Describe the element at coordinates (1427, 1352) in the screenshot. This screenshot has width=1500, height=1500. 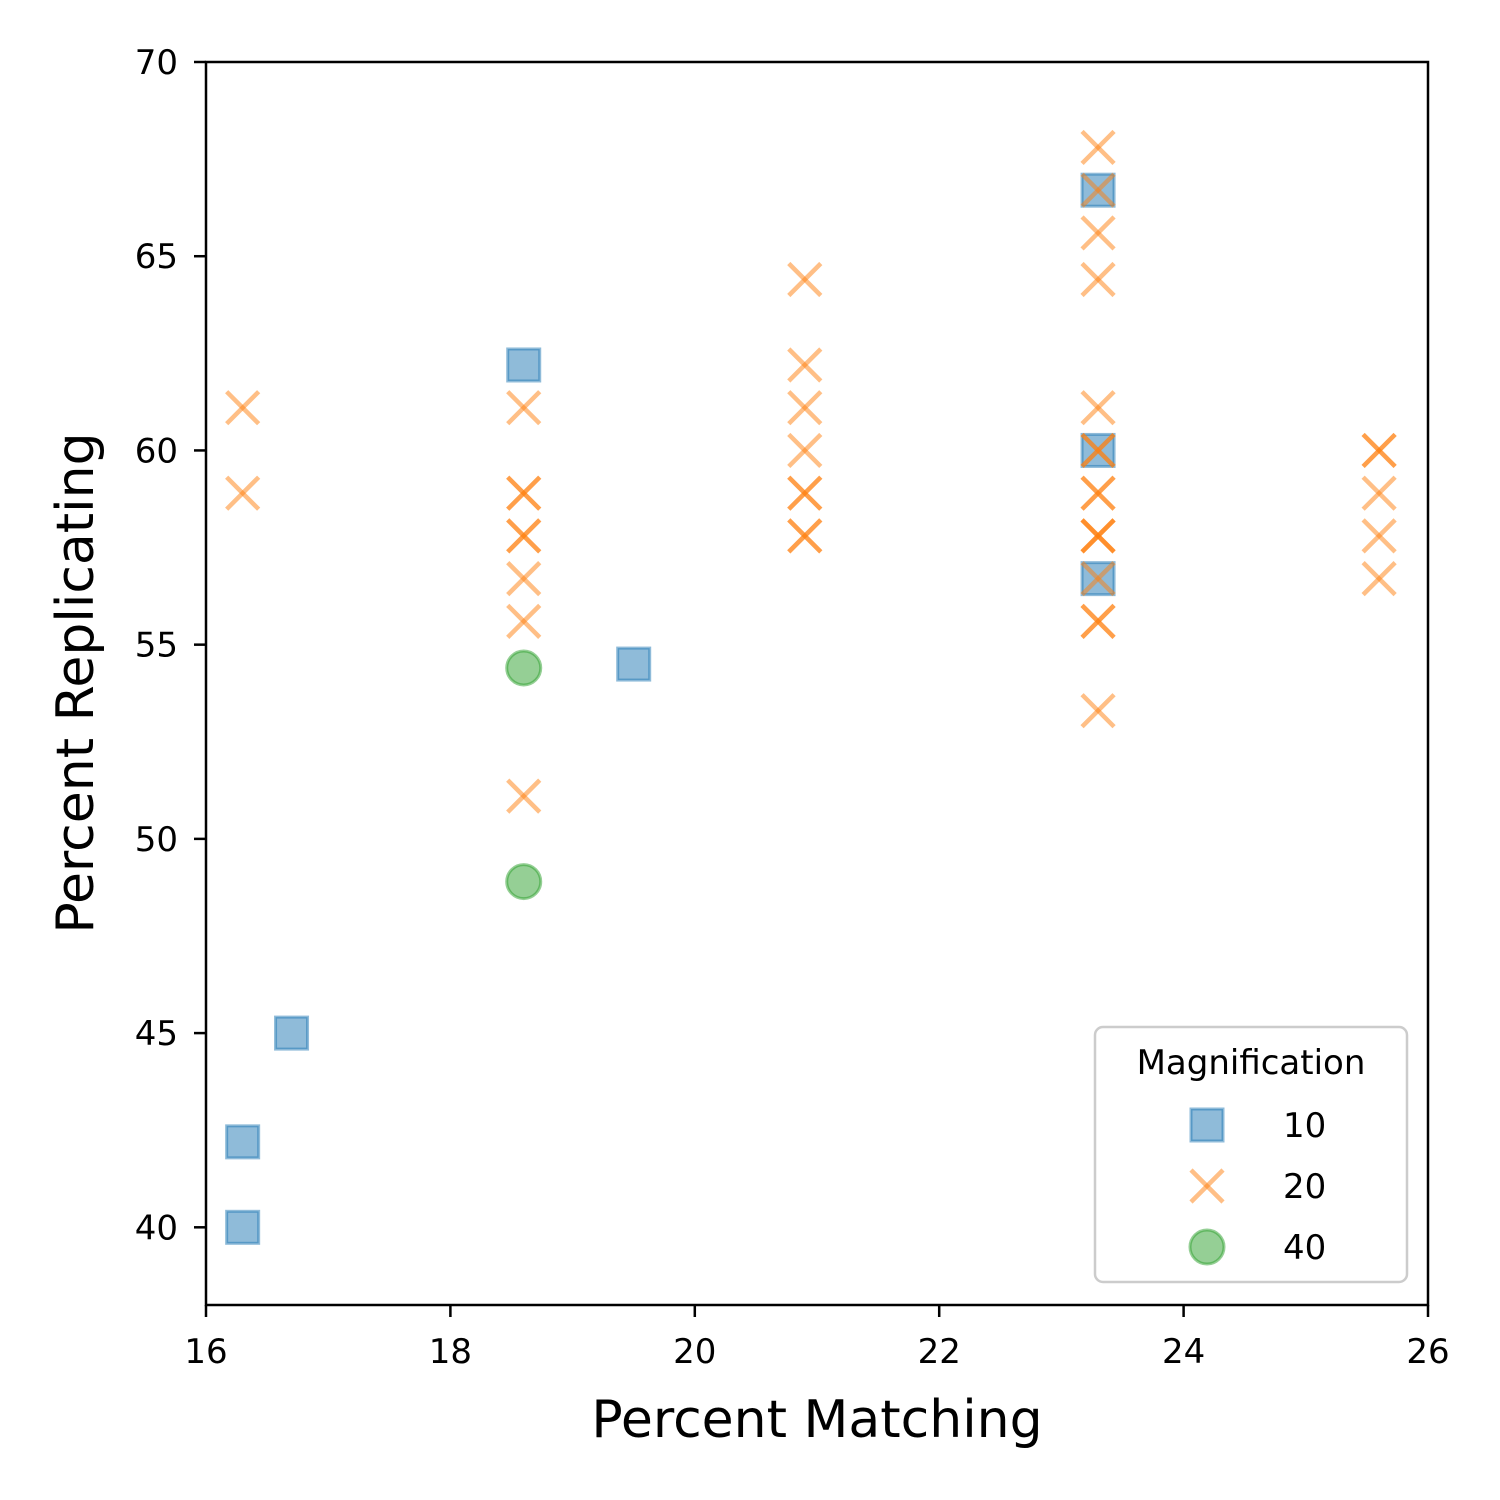
I see `x-tick-label: 26` at that location.